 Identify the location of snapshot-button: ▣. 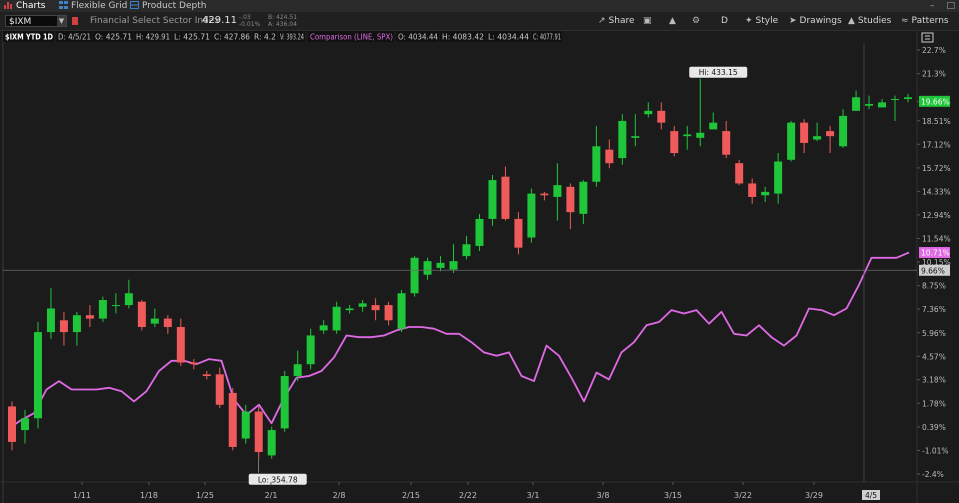
(649, 21).